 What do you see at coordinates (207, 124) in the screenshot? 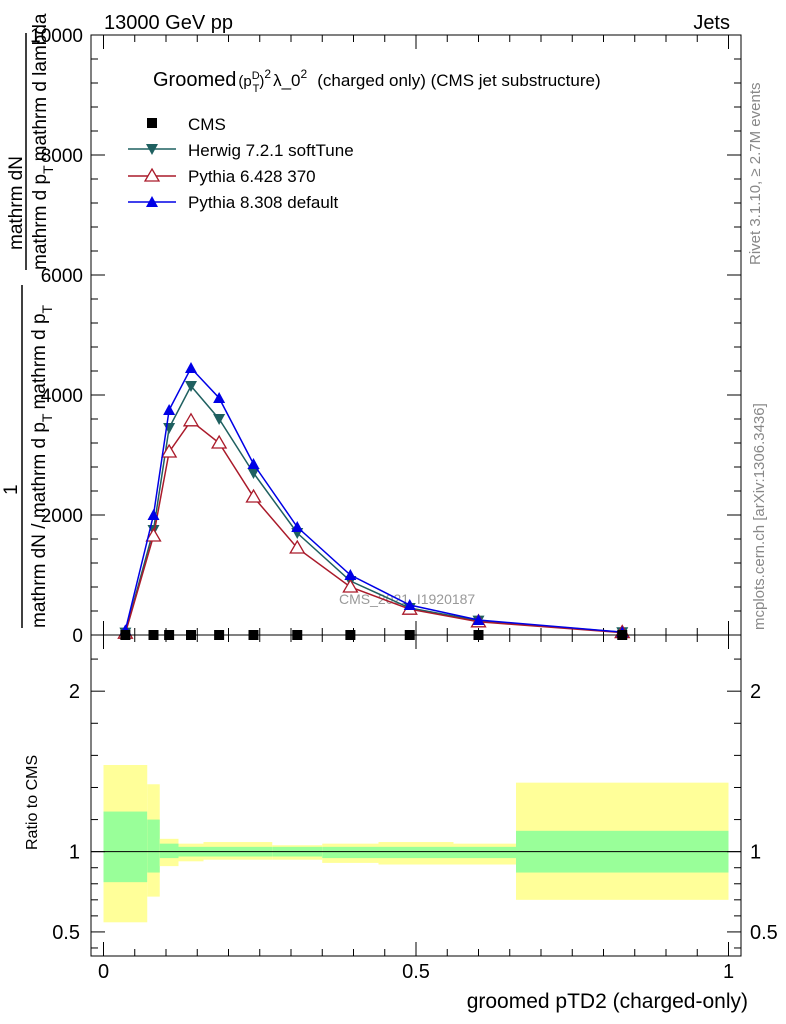
I see `legend-cms-label: CMS` at bounding box center [207, 124].